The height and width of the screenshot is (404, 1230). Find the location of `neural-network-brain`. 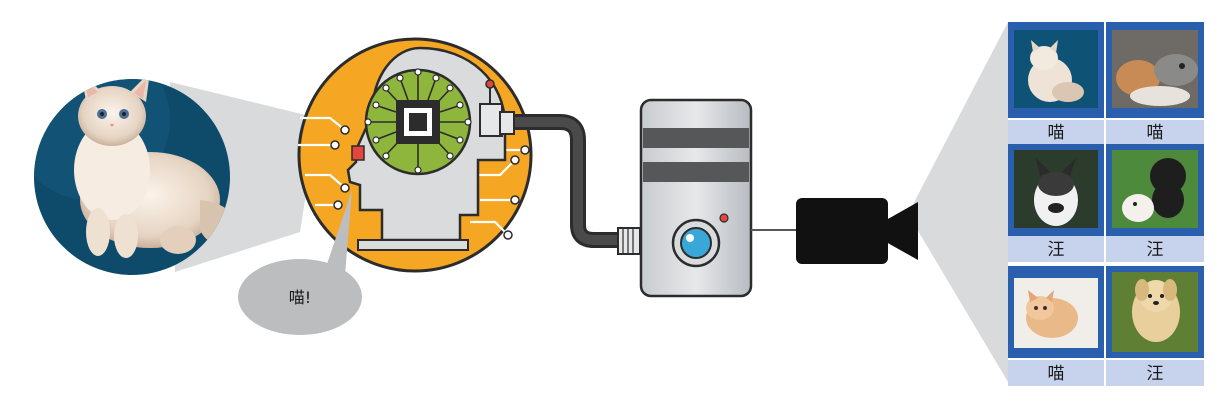

neural-network-brain is located at coordinates (415, 155).